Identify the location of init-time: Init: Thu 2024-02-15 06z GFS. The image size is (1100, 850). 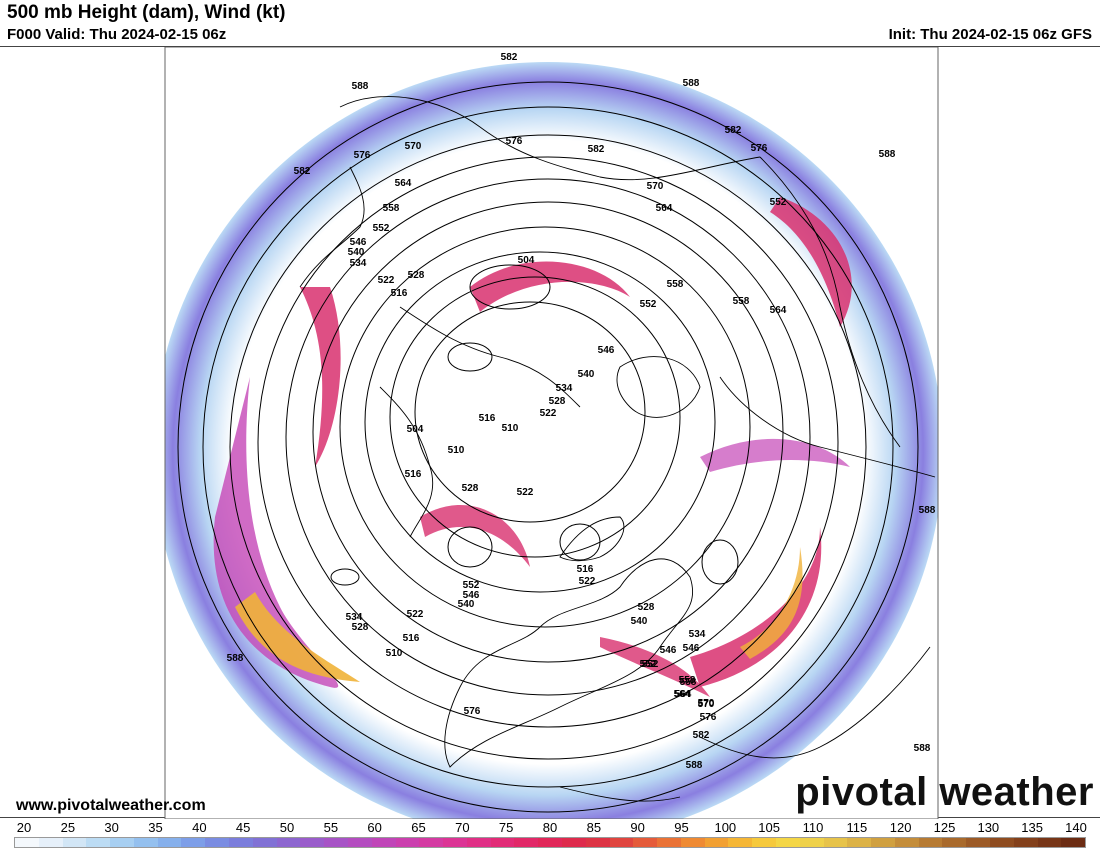
(990, 34).